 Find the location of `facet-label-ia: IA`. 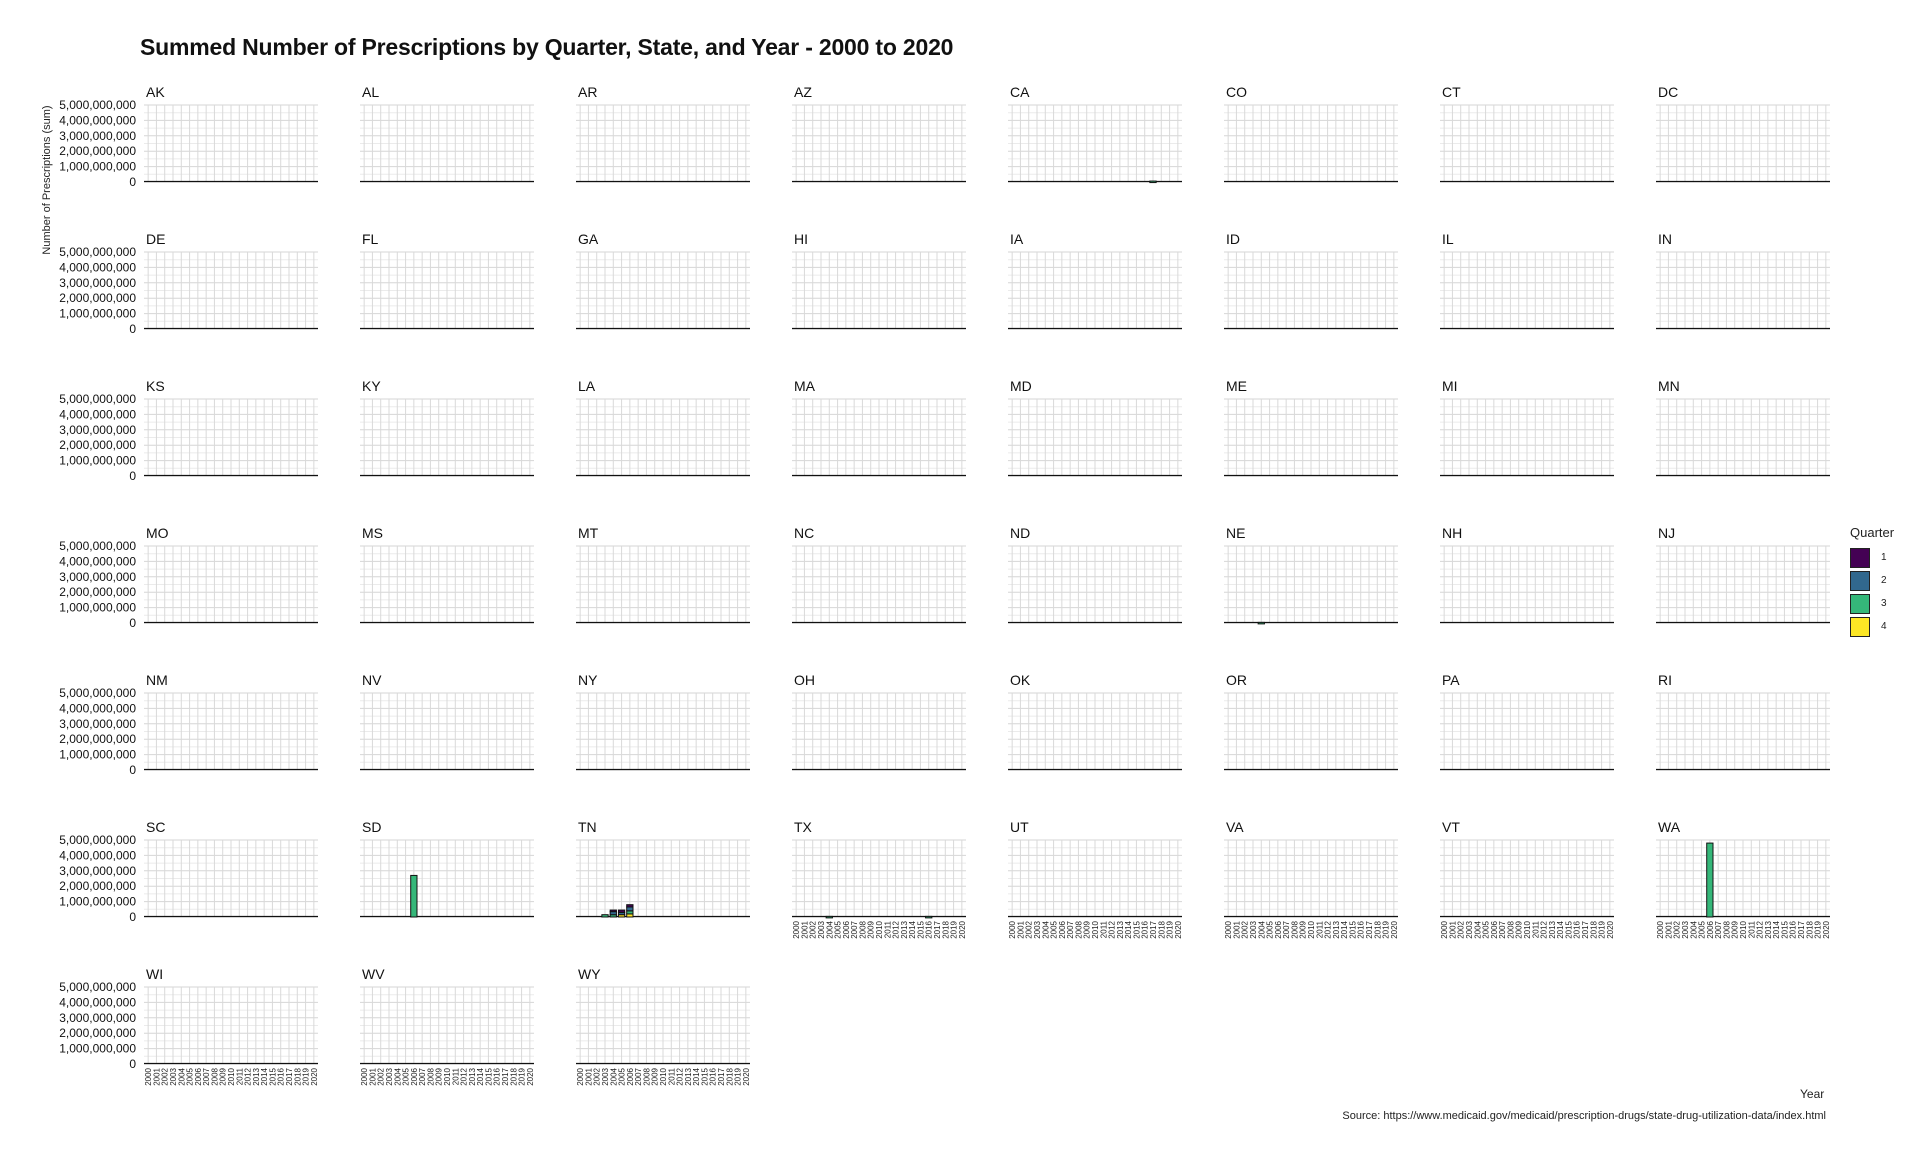

facet-label-ia: IA is located at coordinates (1017, 239).